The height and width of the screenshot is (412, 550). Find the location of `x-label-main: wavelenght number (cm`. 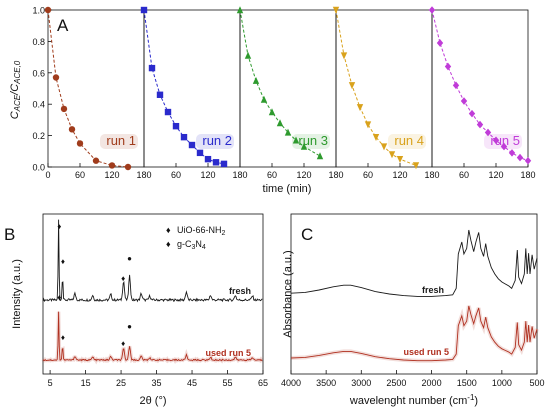

x-label-main: wavelenght number (cm is located at coordinates (408, 401).